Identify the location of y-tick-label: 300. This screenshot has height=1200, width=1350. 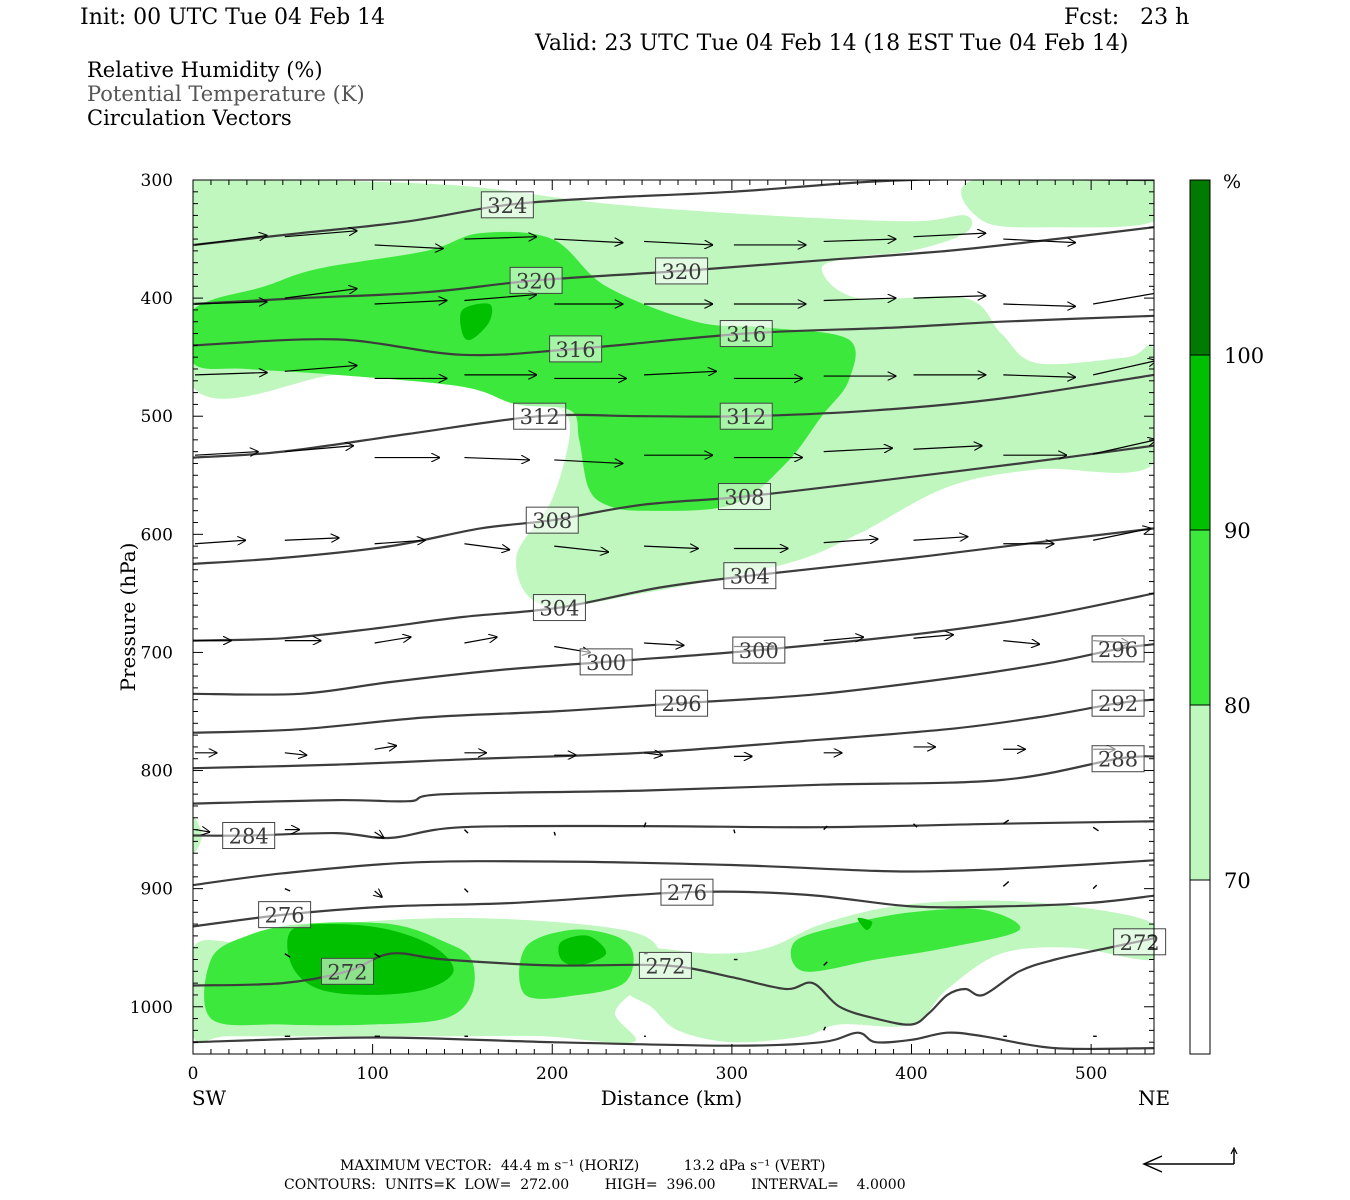
(157, 181).